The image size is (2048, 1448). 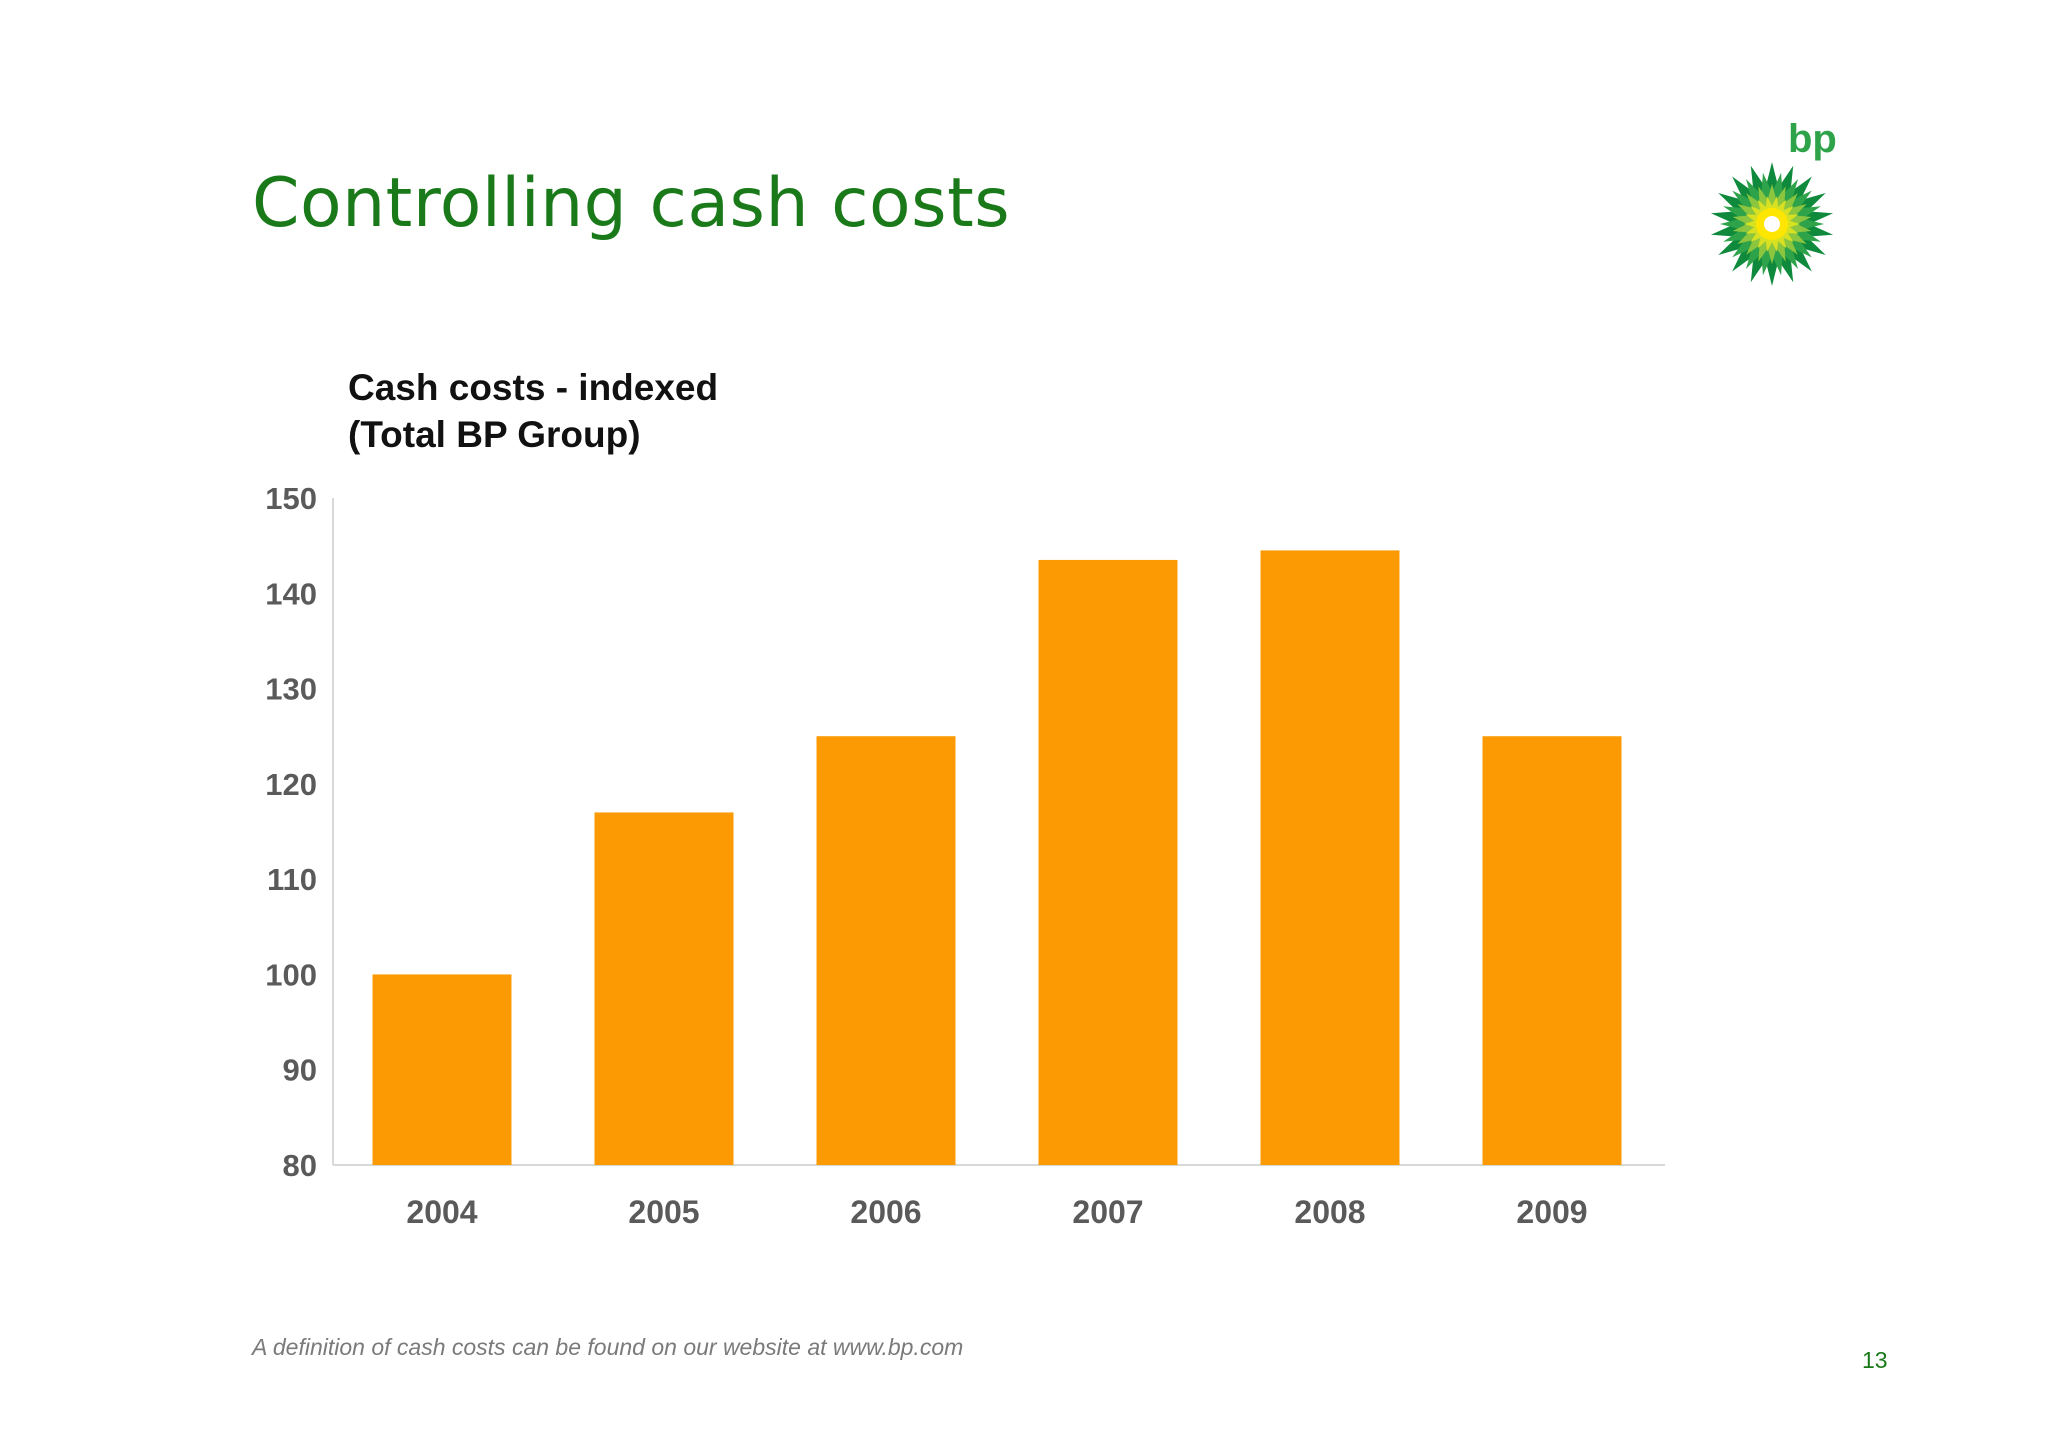 I want to click on bar-2005, so click(x=664, y=988).